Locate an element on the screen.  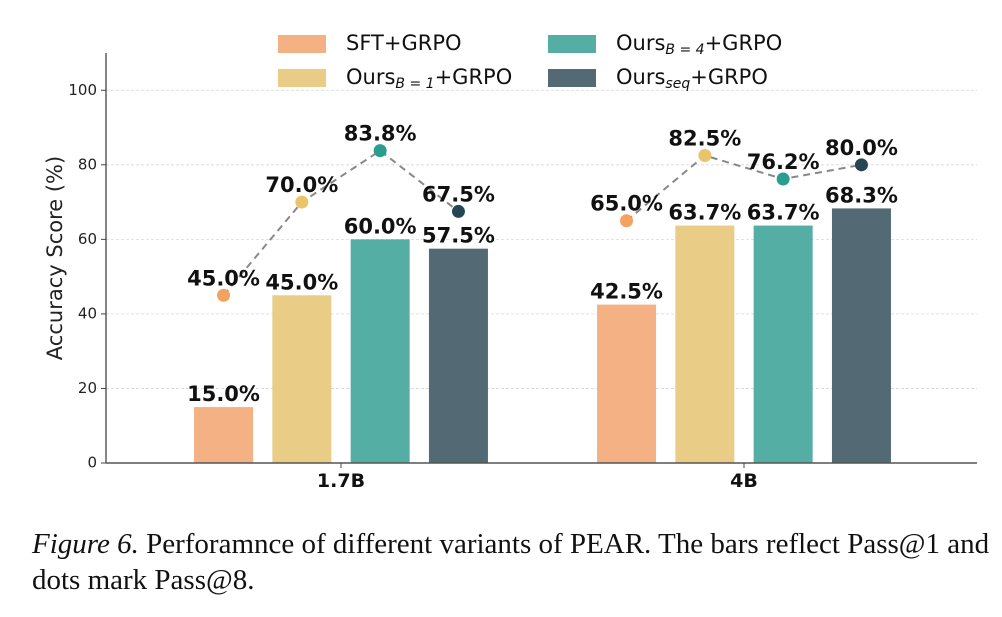
y-tick-label: 60 is located at coordinates (87, 239).